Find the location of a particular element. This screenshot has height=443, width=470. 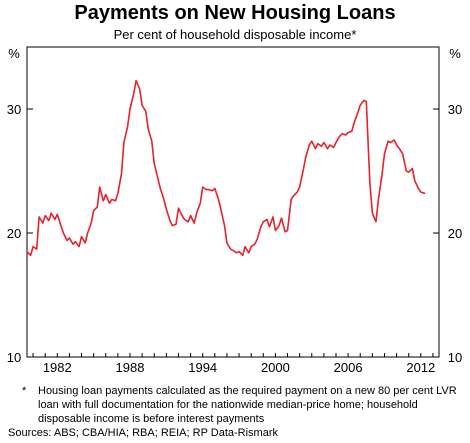

y-tick-label-right: 20 is located at coordinates (455, 233).